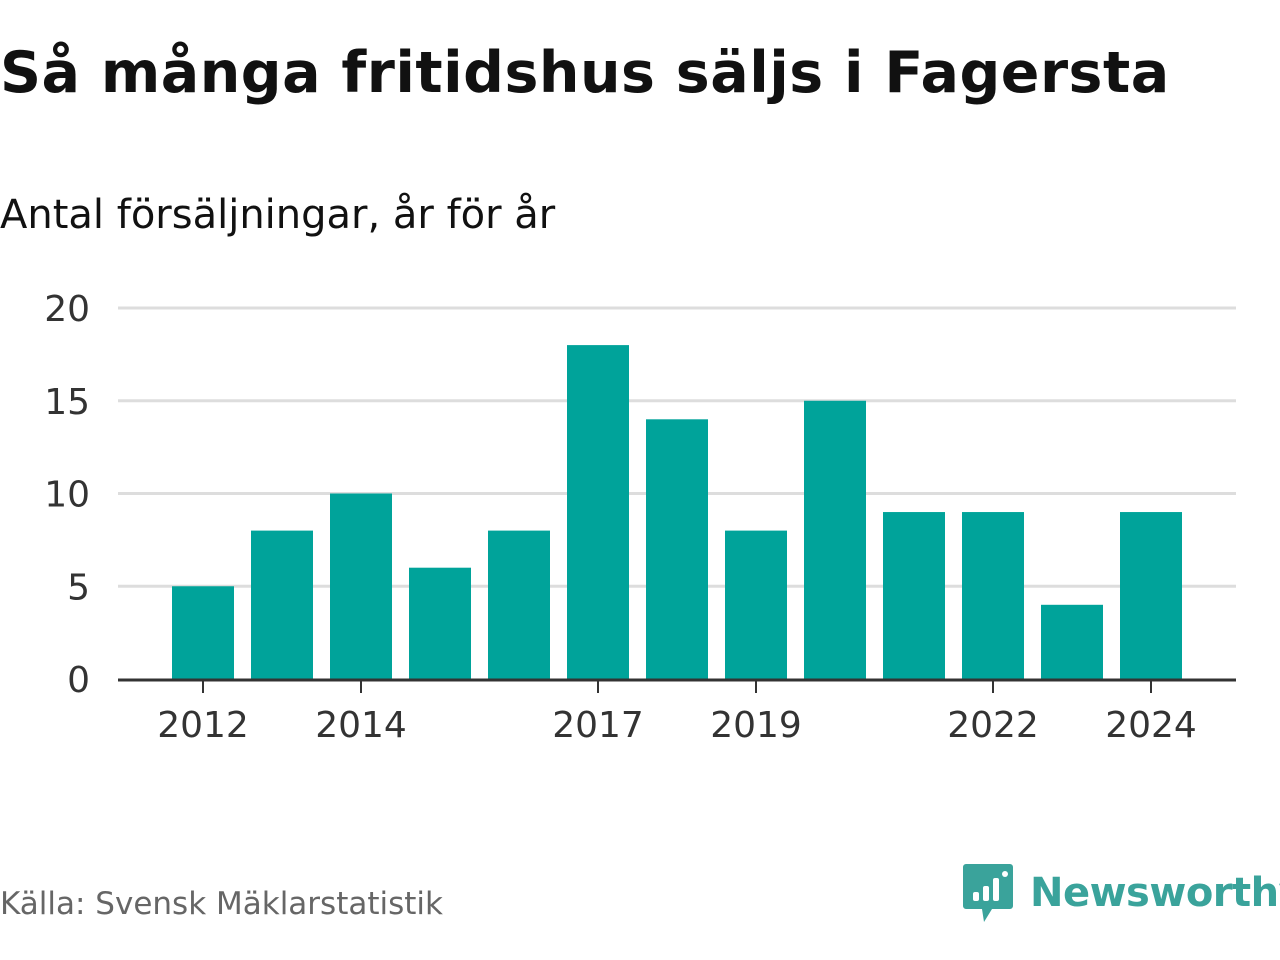 This screenshot has width=1280, height=960. What do you see at coordinates (361, 725) in the screenshot?
I see `x-tick-label: 2014` at bounding box center [361, 725].